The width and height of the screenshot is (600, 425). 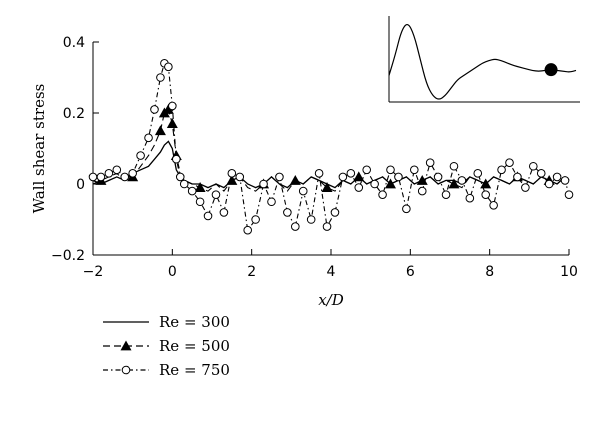 What do you see at coordinates (194, 322) in the screenshot?
I see `legend-label: Re = 300` at bounding box center [194, 322].